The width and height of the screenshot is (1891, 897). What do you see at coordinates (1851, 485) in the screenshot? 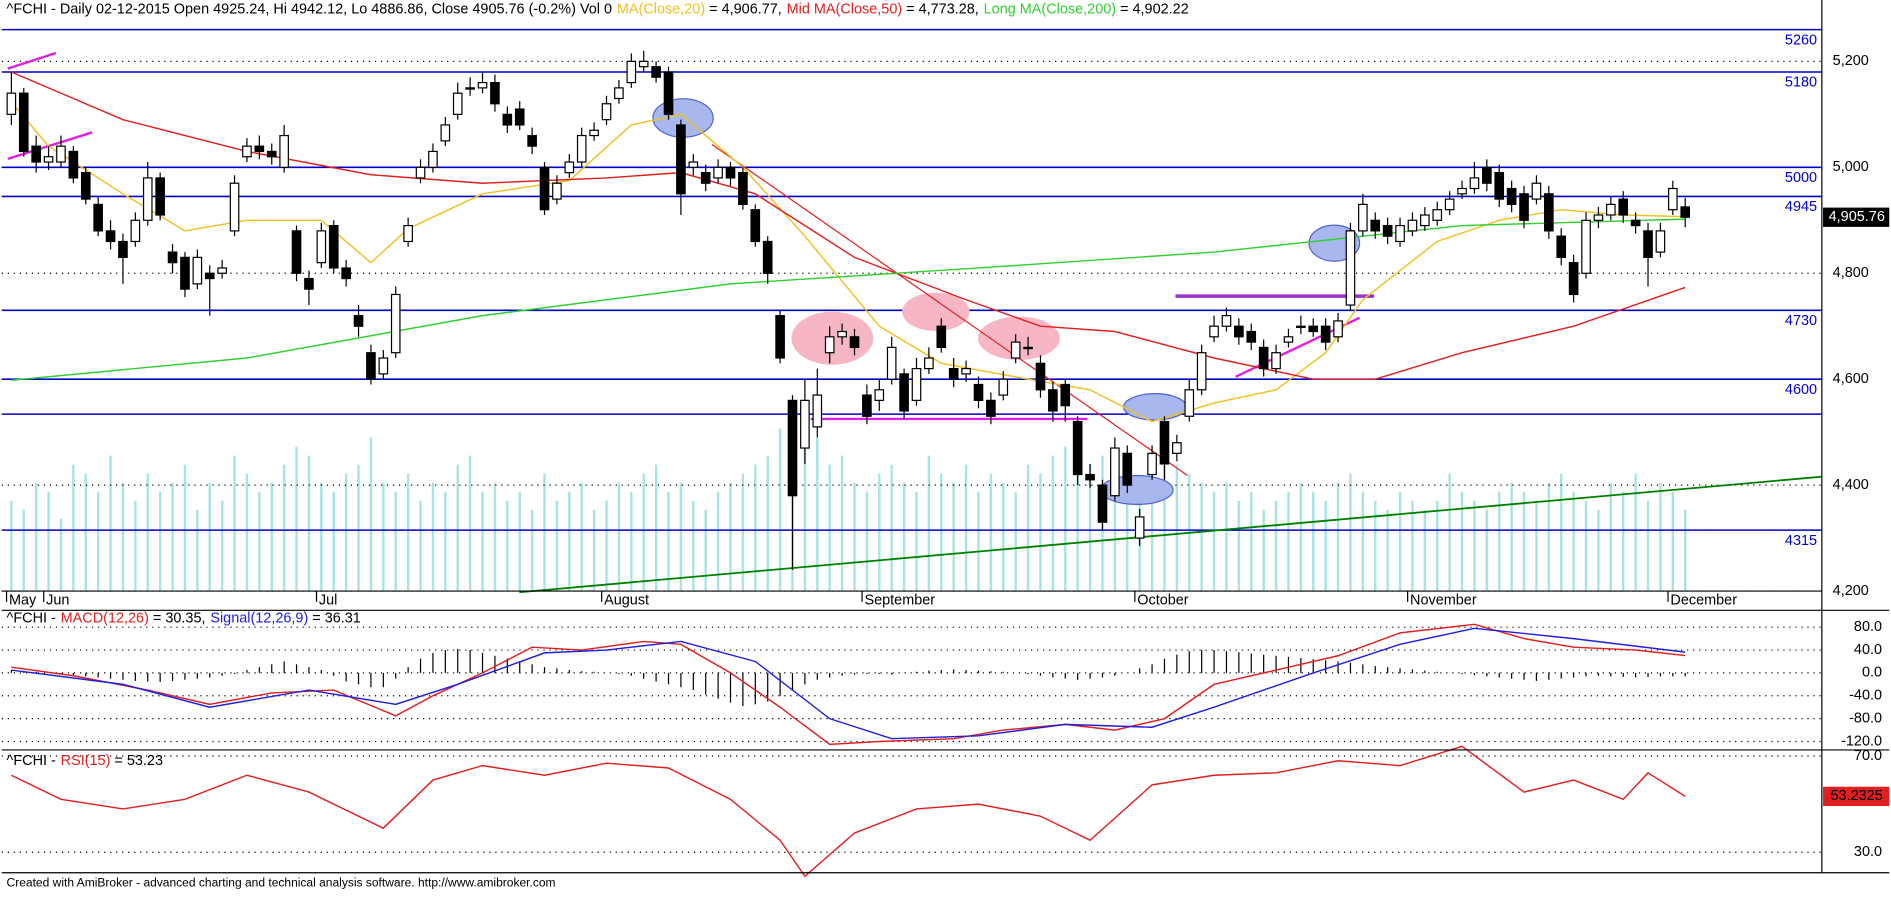
I see `y-tick-label: 4,400` at bounding box center [1851, 485].